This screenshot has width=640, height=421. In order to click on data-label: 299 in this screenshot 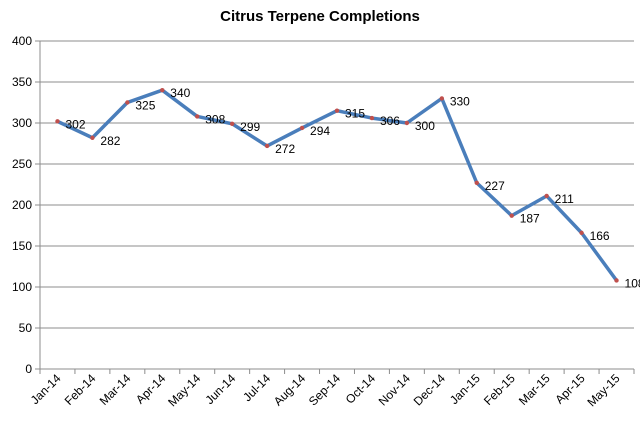, I will do `click(250, 127)`.